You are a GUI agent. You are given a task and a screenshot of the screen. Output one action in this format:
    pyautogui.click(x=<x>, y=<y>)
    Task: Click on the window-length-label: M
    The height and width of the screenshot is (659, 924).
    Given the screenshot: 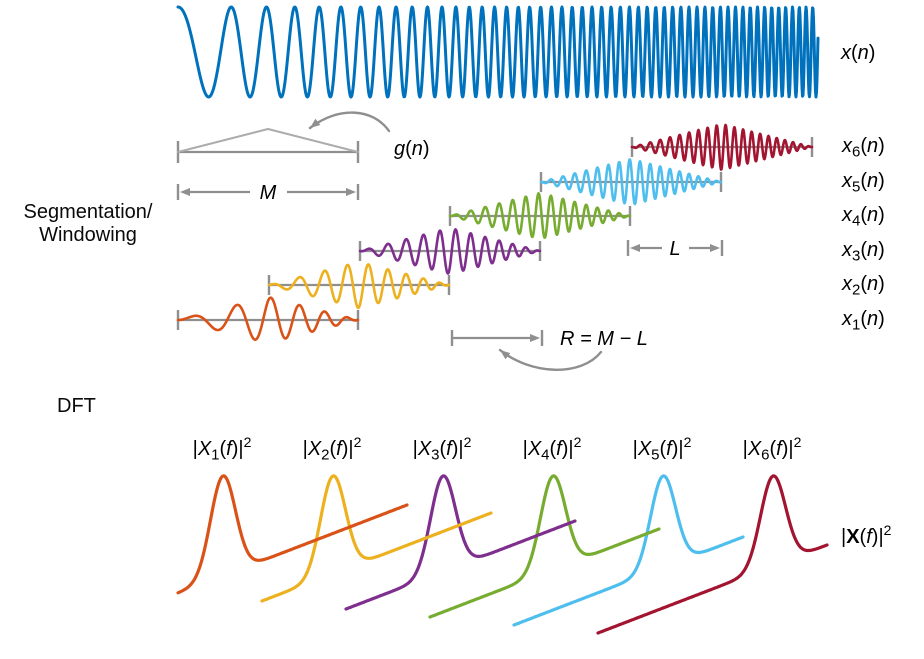 What is the action you would take?
    pyautogui.click(x=268, y=193)
    